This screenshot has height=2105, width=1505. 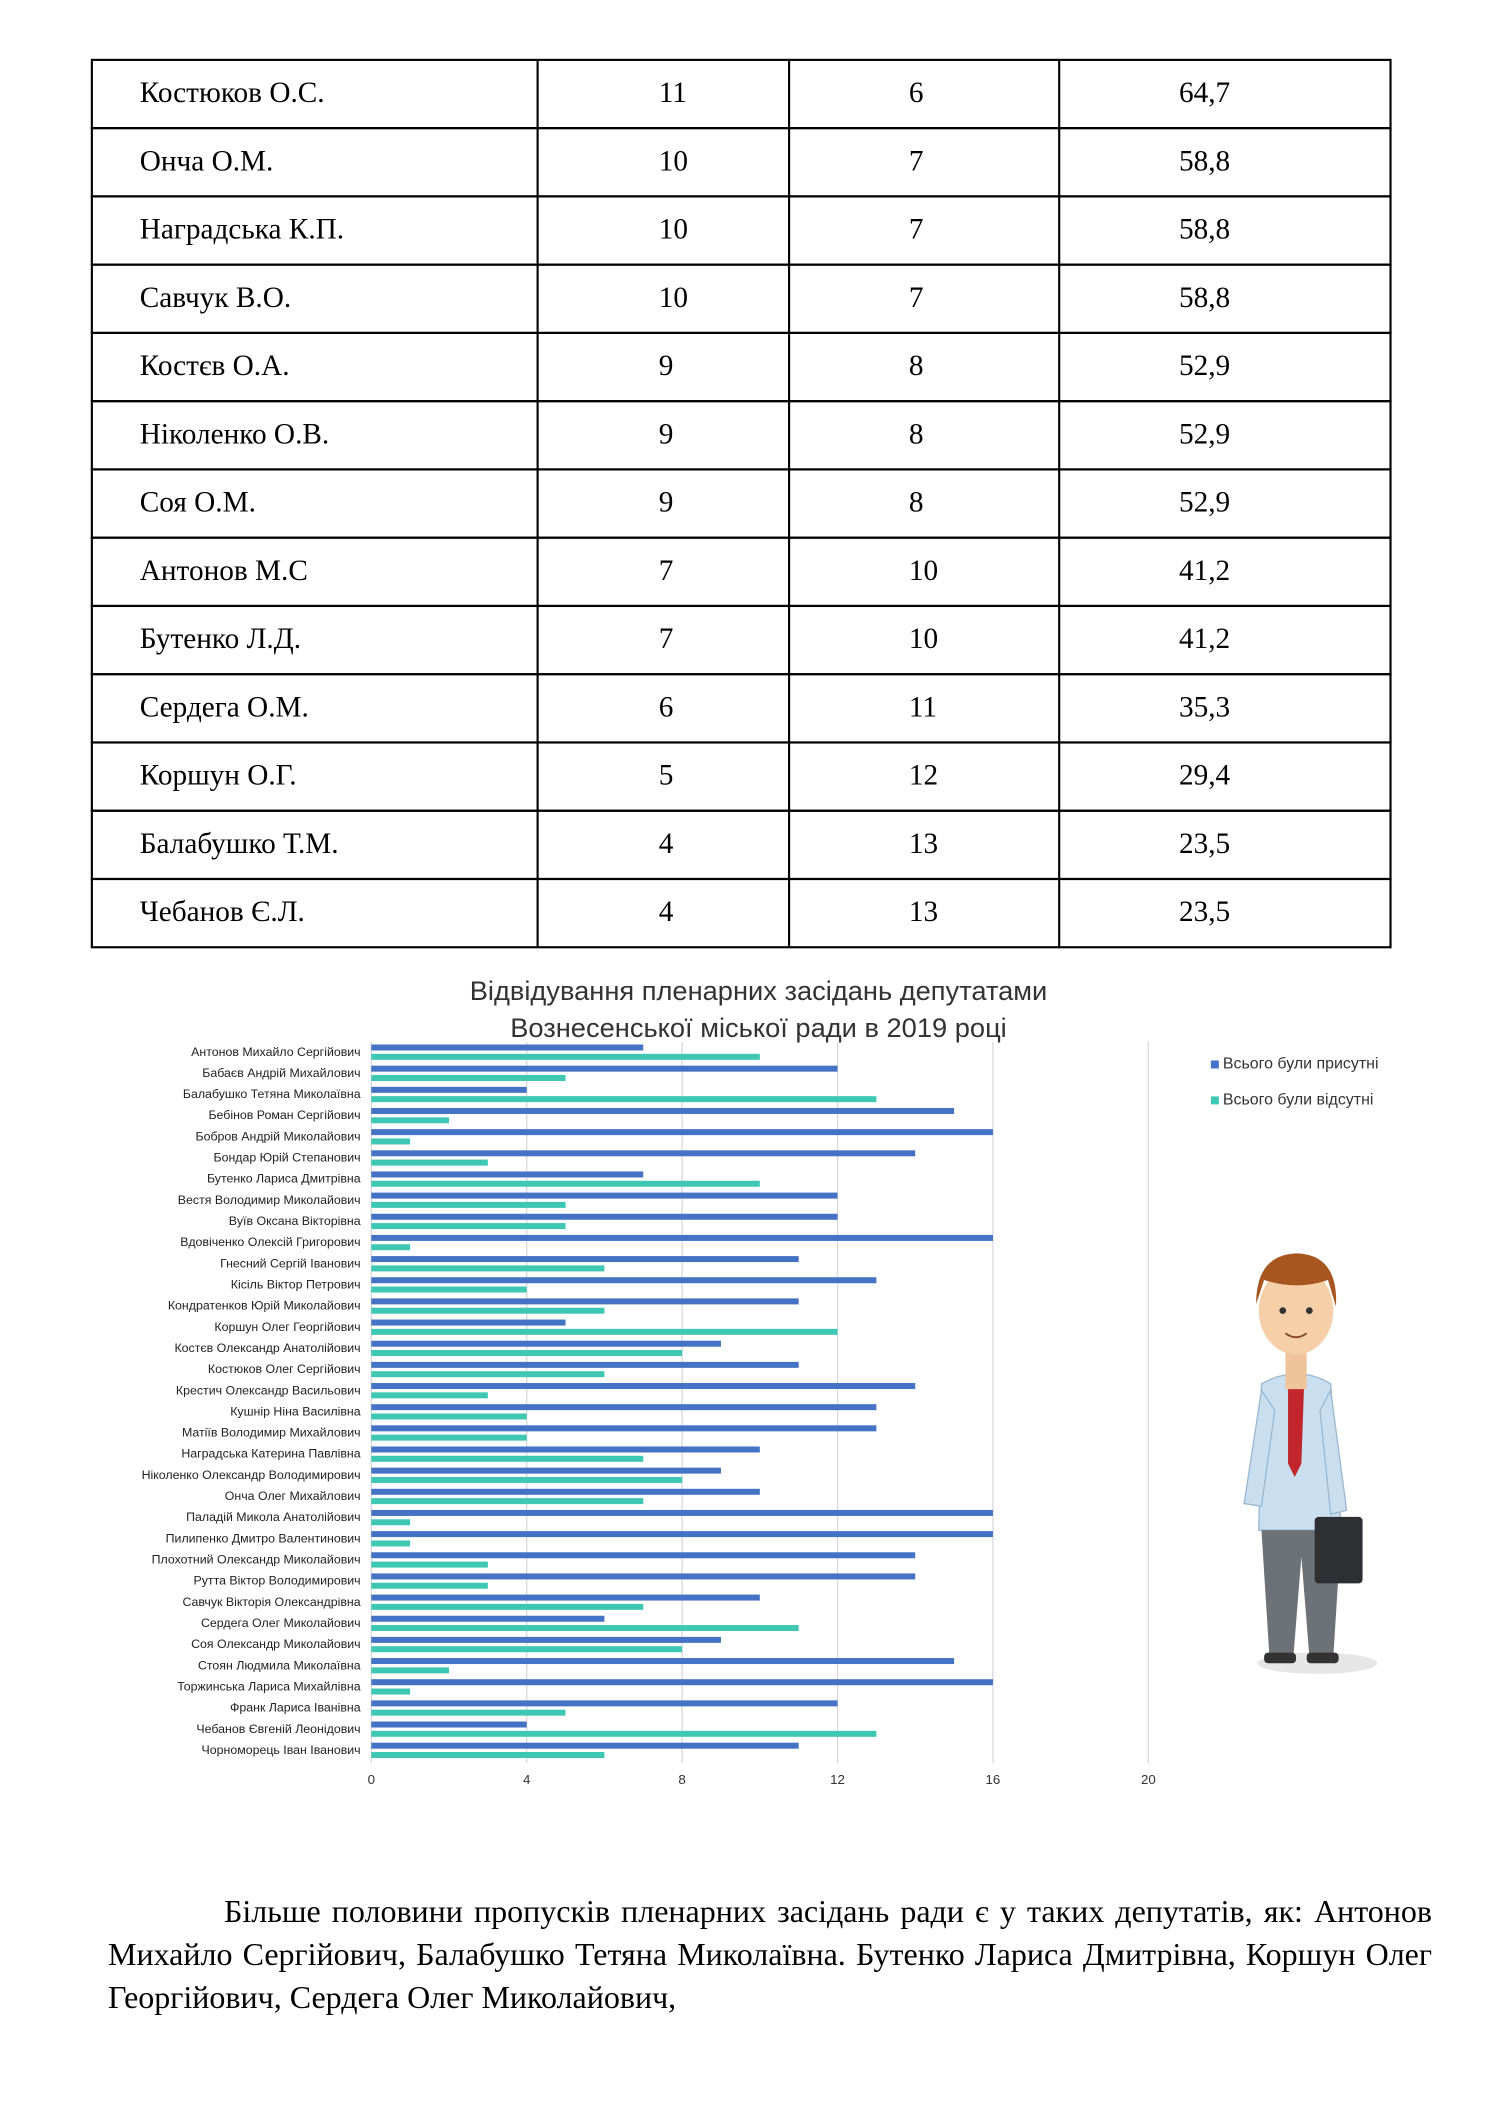 What do you see at coordinates (286, 1158) in the screenshot?
I see `category-label: Бондар Юрій Степанович` at bounding box center [286, 1158].